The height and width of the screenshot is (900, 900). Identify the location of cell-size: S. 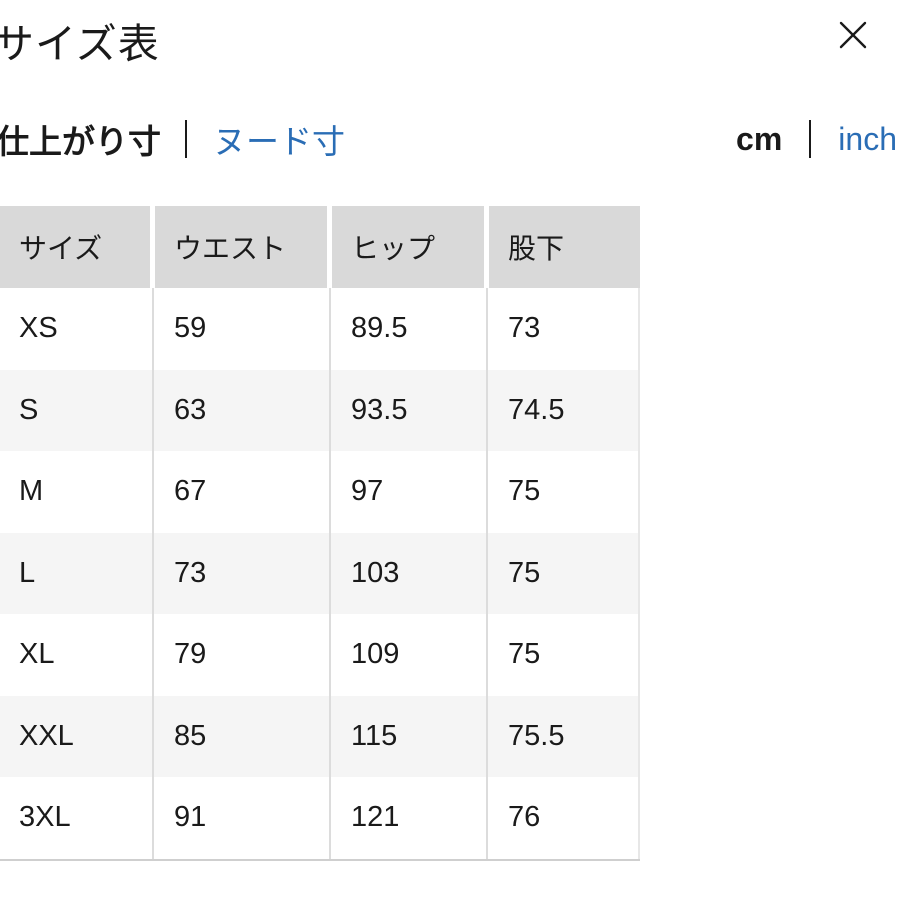
(29, 409).